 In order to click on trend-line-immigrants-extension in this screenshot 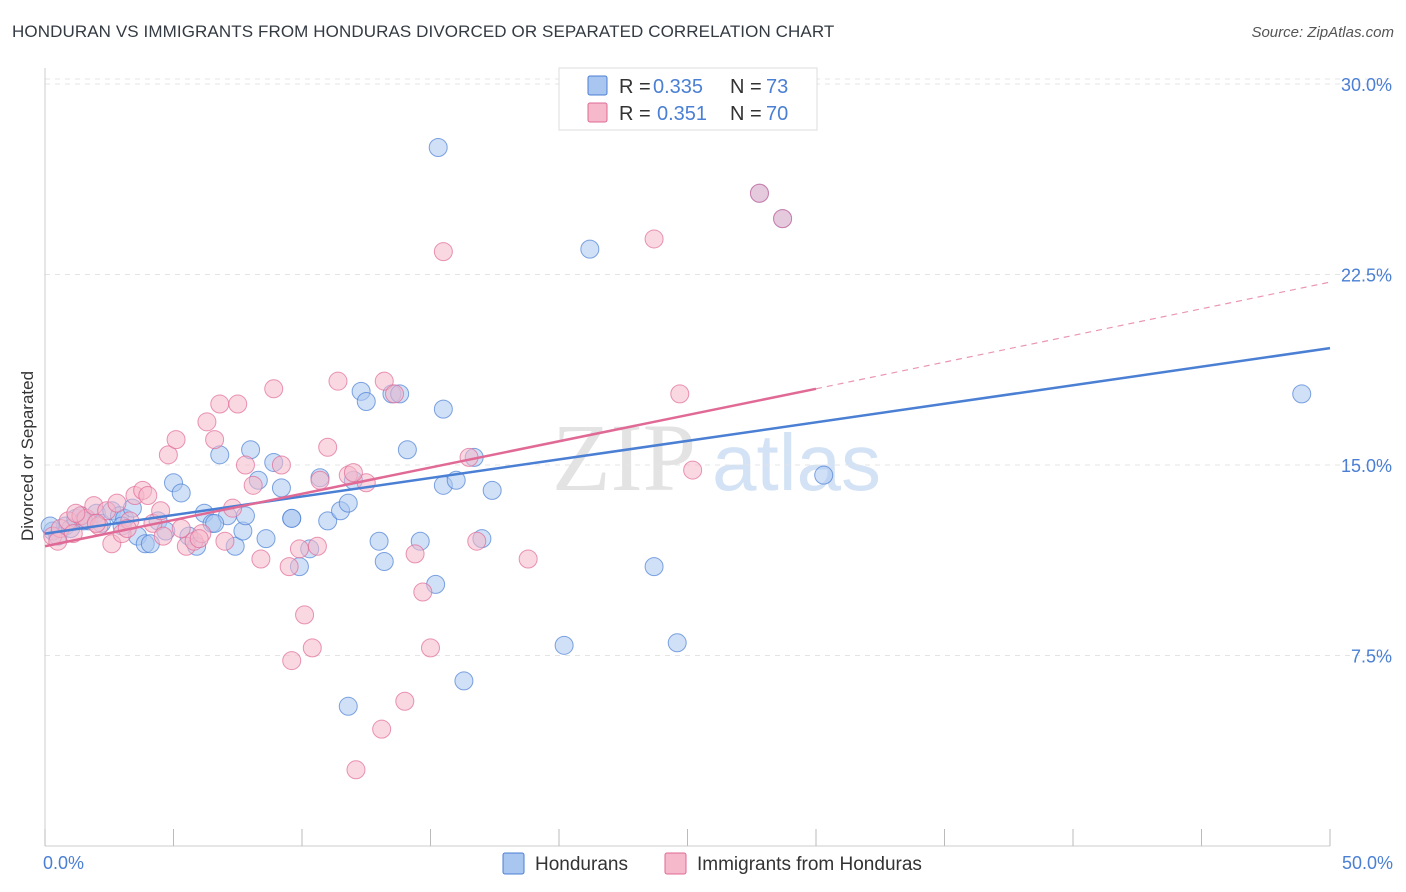, I will do `click(1073, 335)`.